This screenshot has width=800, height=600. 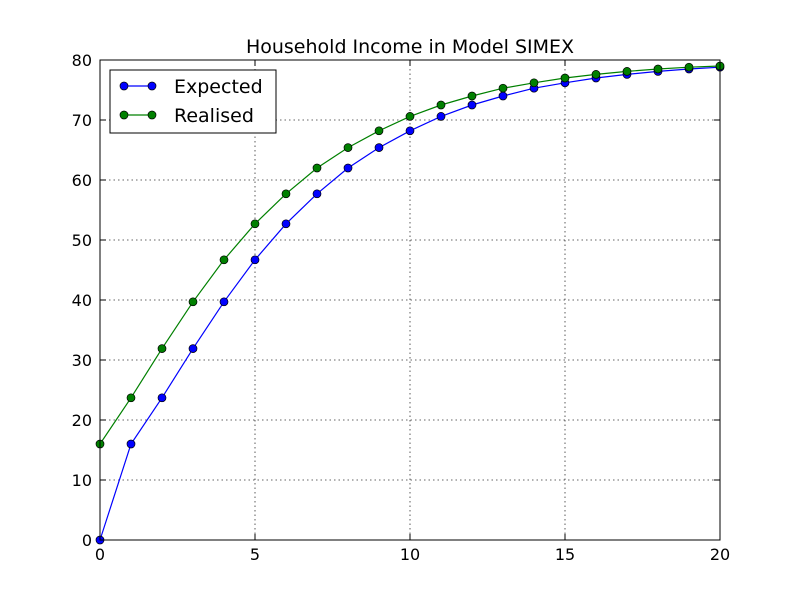 I want to click on legend: Expected Realised, so click(x=193, y=101).